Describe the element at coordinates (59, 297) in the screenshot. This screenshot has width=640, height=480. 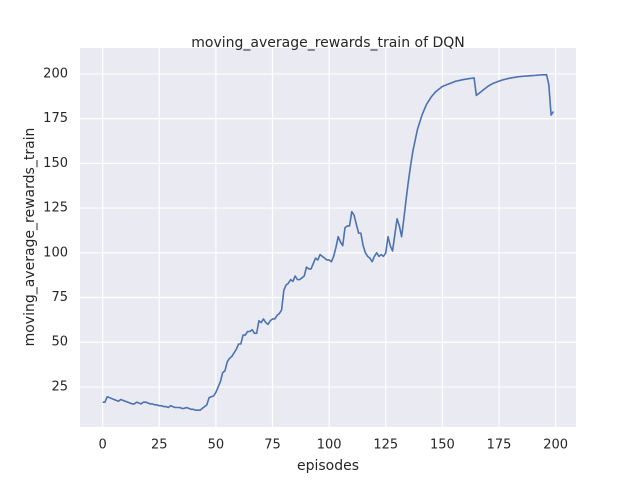
I see `y-tick-label: 75` at that location.